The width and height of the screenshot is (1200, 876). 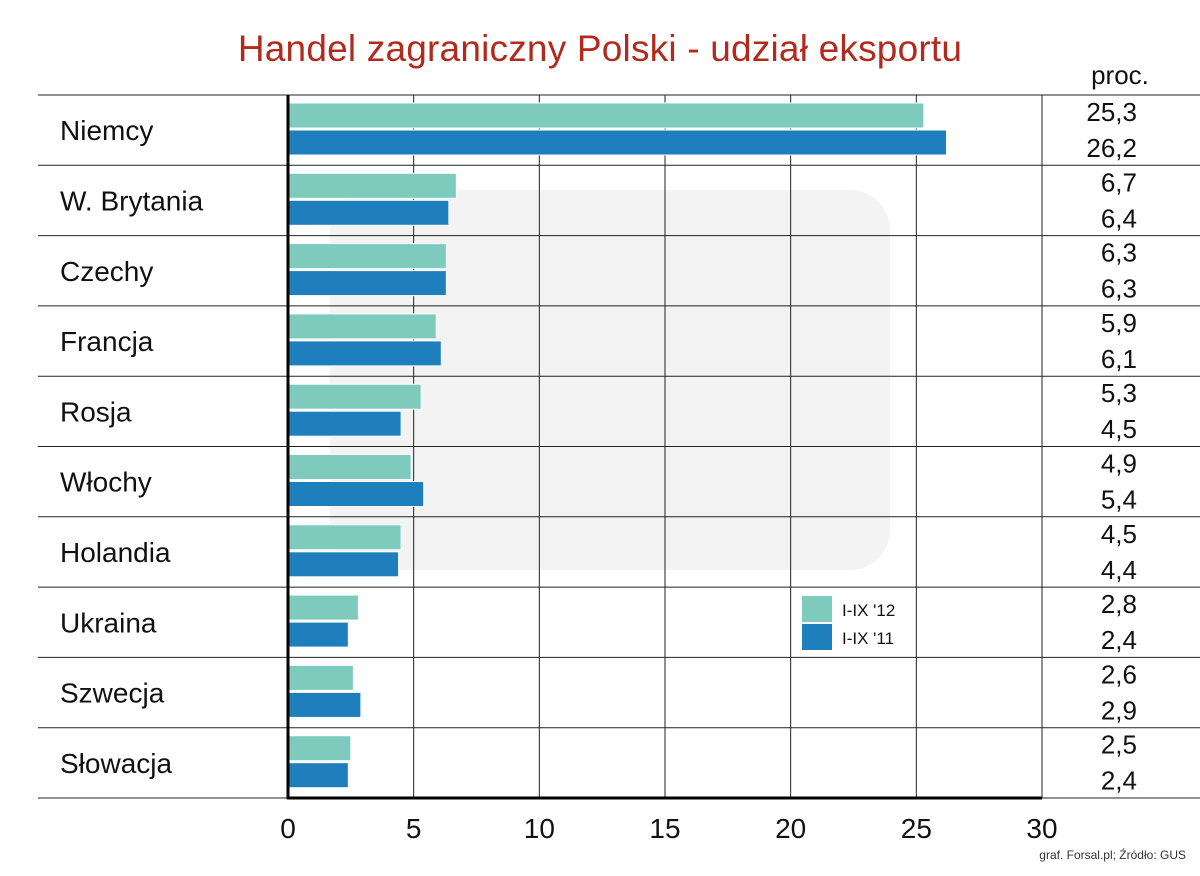 I want to click on category-label: Francja, so click(x=107, y=341).